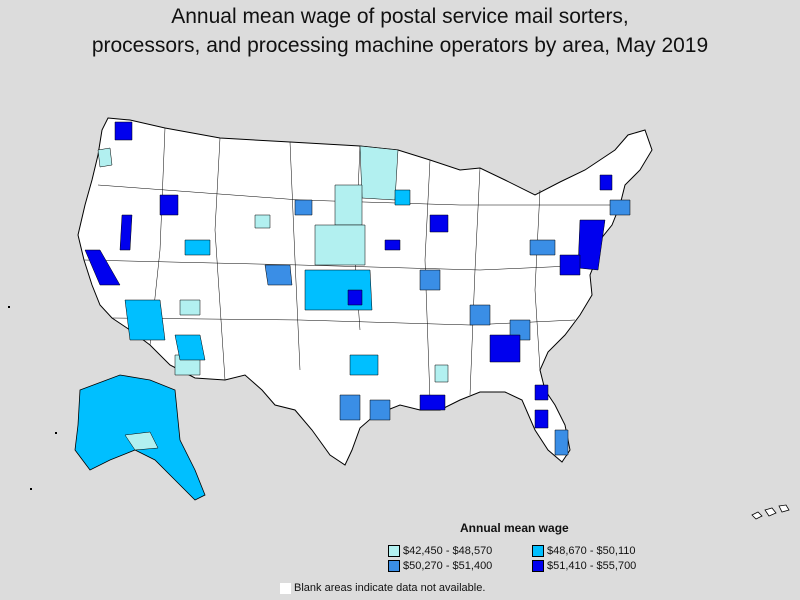  What do you see at coordinates (448, 566) in the screenshot?
I see `legend-label-3: $50,270 - $51,400` at bounding box center [448, 566].